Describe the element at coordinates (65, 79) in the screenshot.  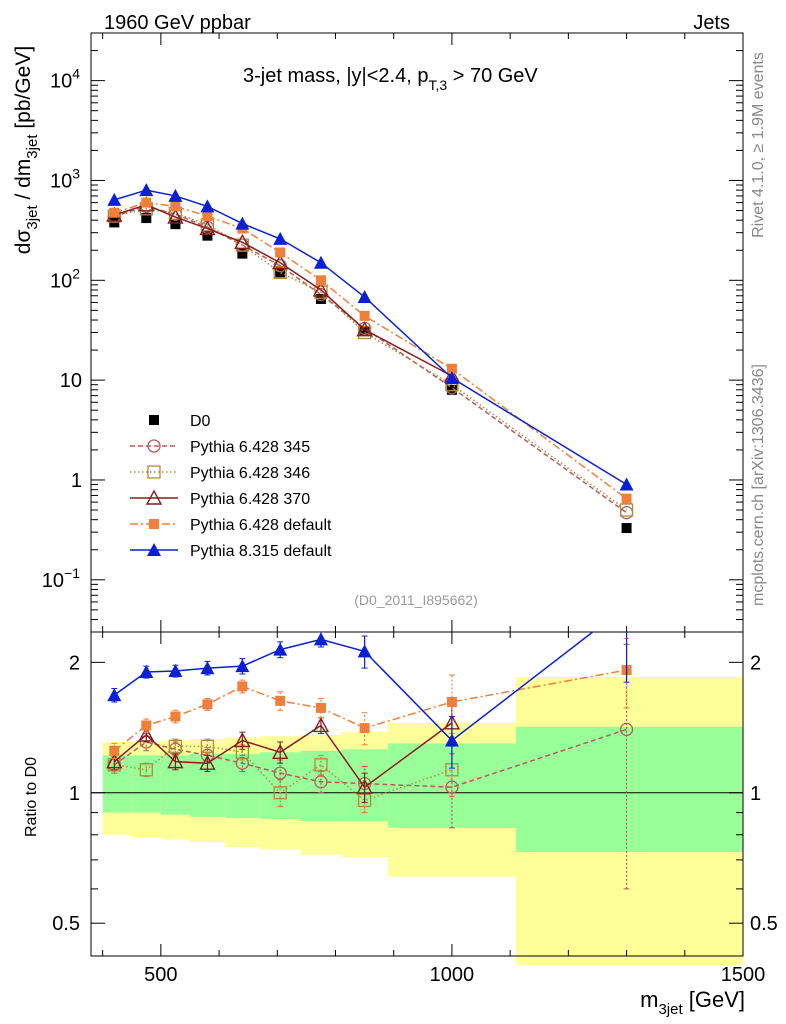
I see `y-tick-label: 10⁴` at that location.